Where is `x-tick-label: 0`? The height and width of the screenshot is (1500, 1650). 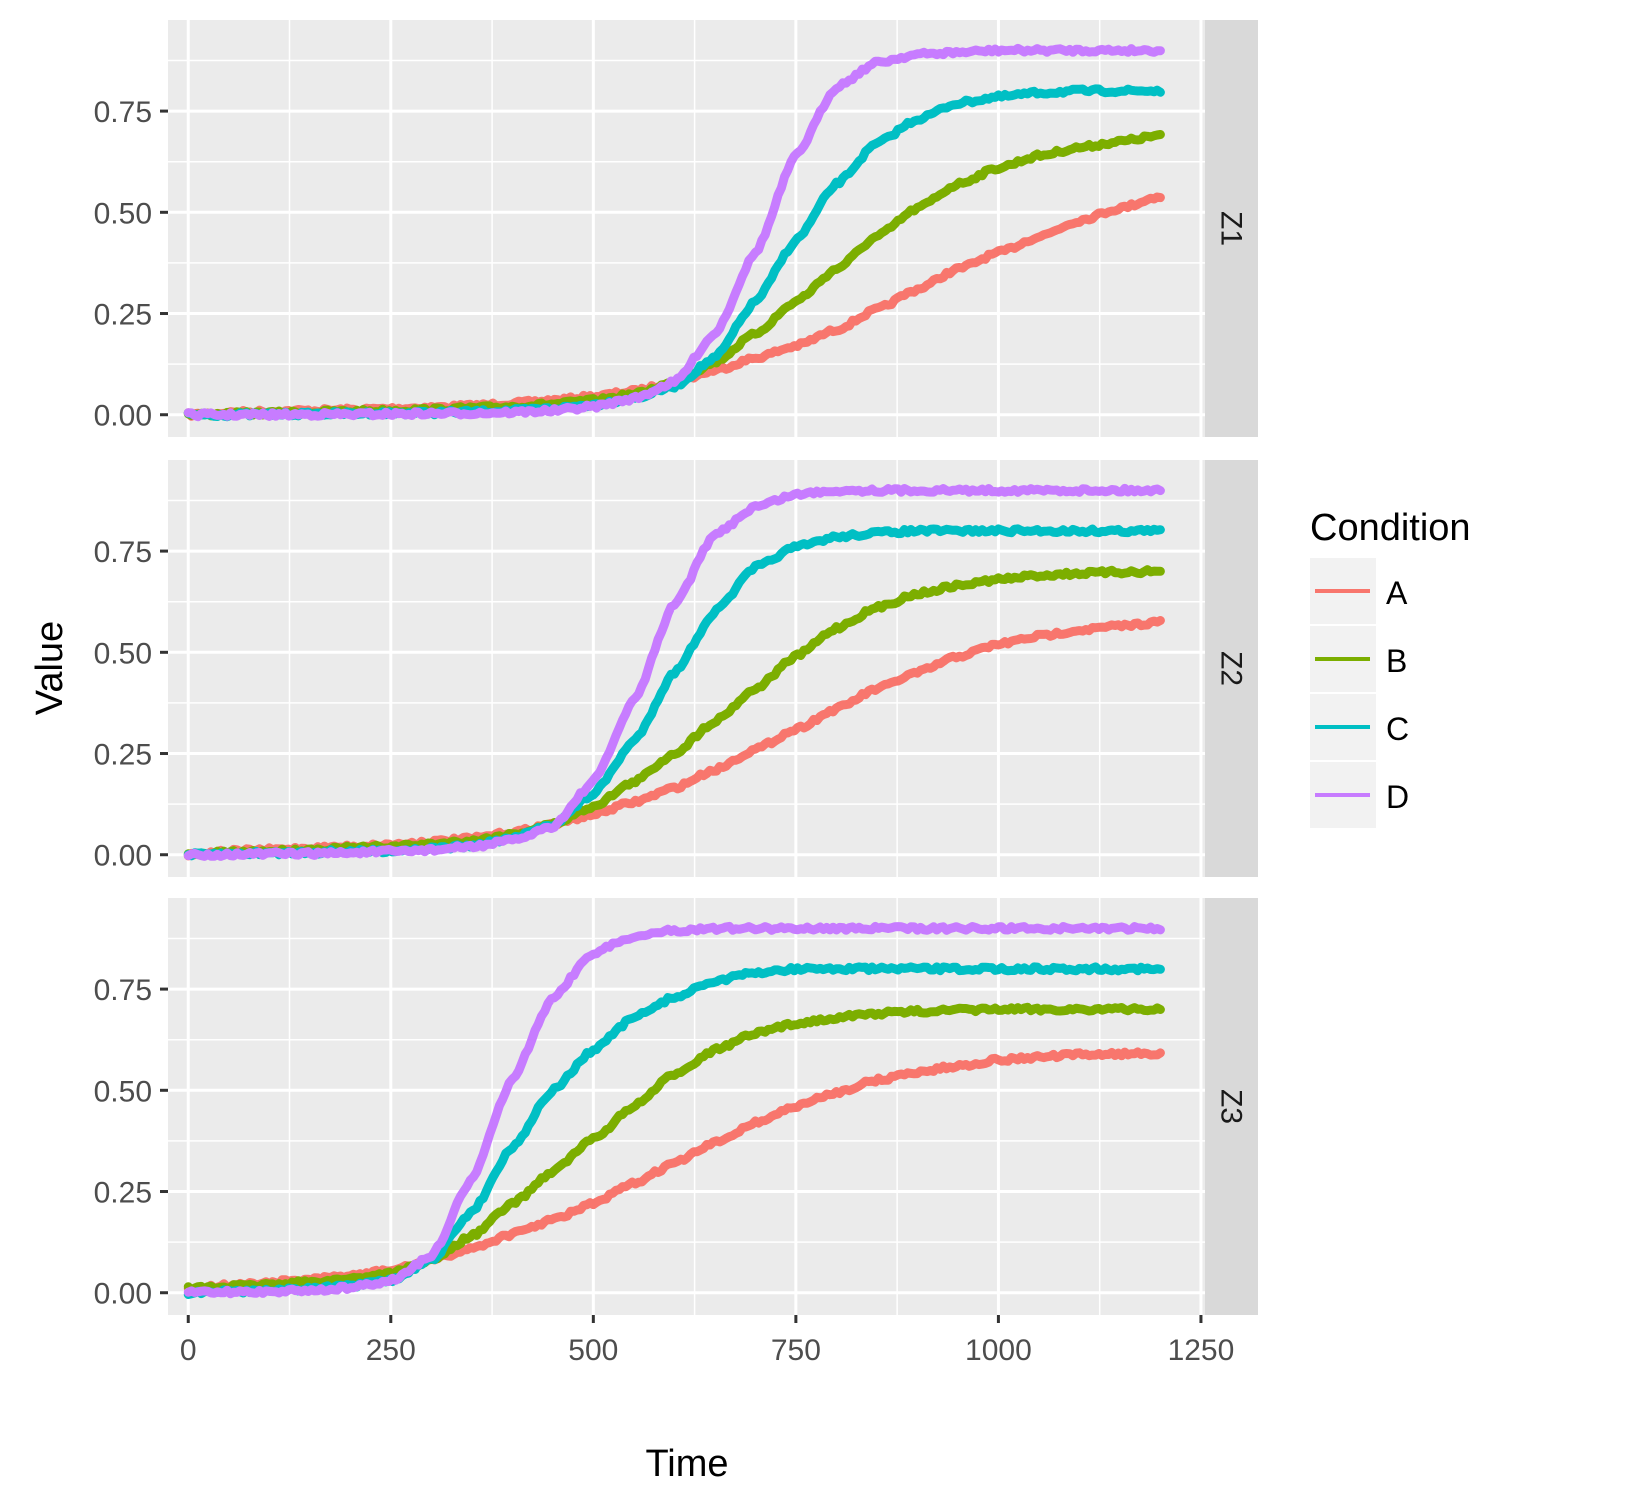 x-tick-label: 0 is located at coordinates (188, 1350).